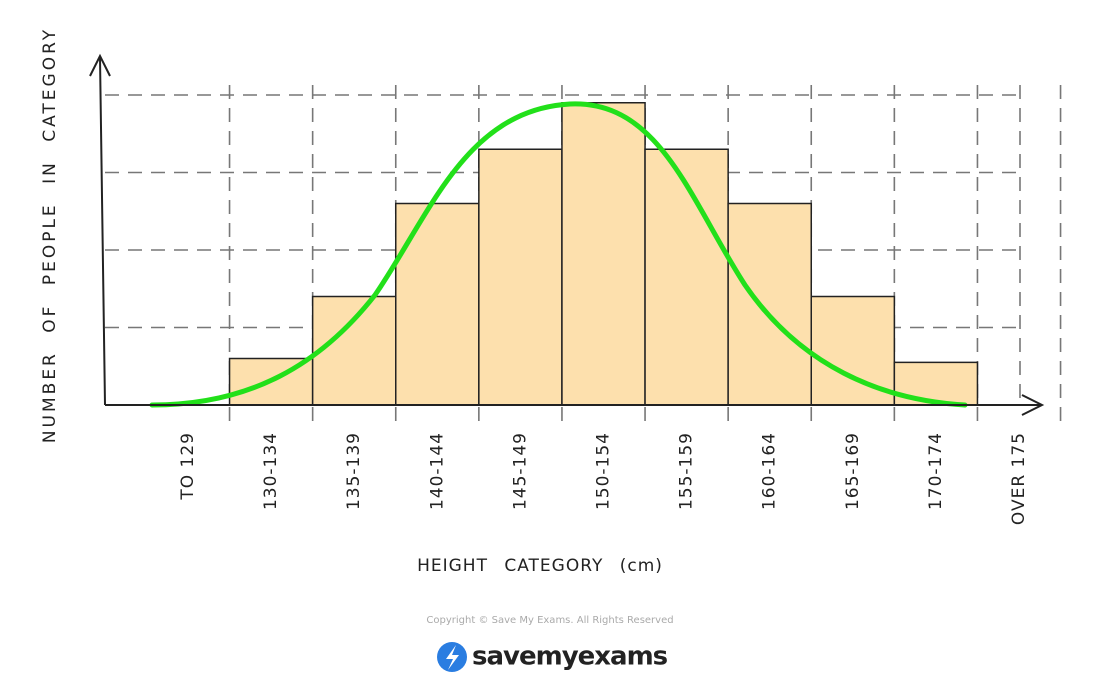  I want to click on x-tick-label: 160-164, so click(770, 471).